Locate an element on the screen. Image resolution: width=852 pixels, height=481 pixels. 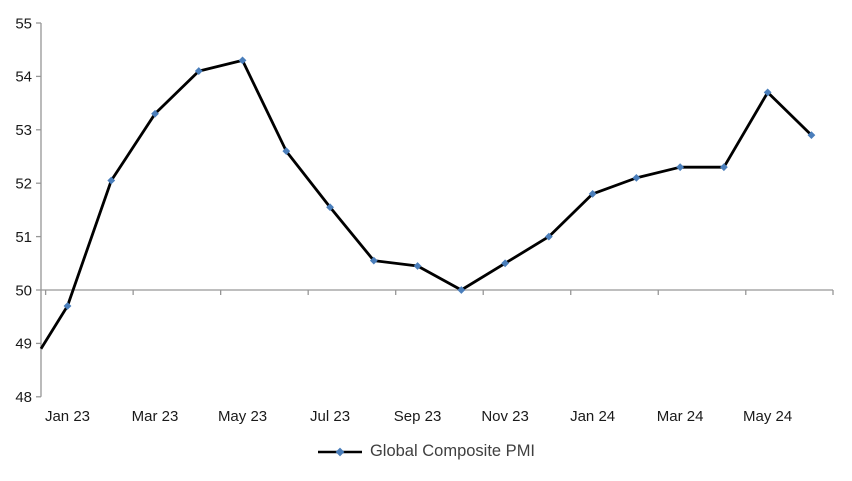
legend-diamond-icon is located at coordinates (340, 451).